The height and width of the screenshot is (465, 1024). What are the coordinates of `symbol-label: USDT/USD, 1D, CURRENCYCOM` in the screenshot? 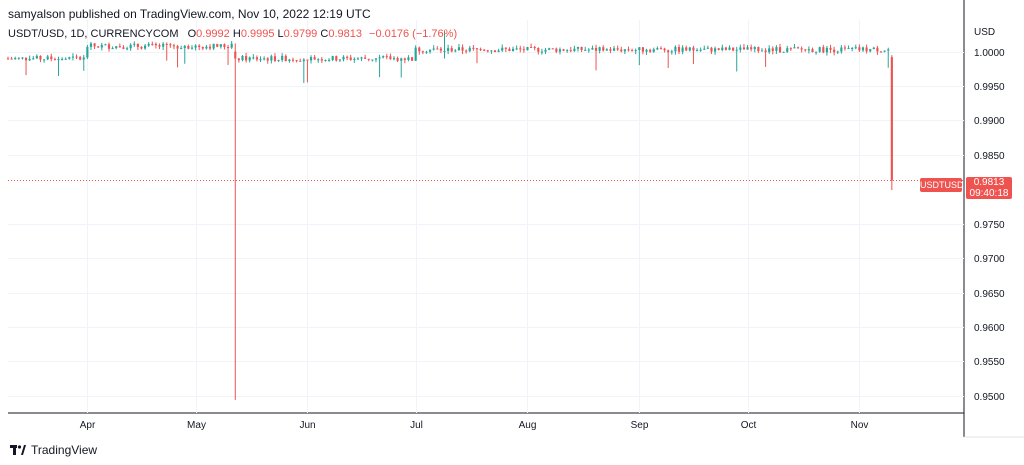 It's located at (93, 34).